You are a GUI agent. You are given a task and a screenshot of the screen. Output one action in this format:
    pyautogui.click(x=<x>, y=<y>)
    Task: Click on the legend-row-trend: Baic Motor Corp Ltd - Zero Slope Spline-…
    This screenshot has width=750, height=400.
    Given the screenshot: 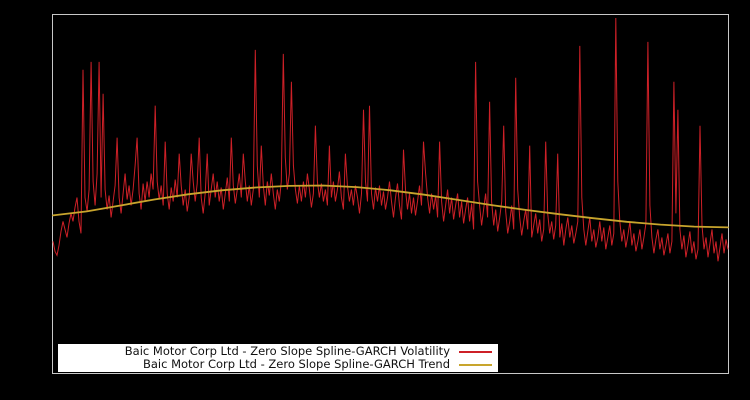 What is the action you would take?
    pyautogui.click(x=278, y=364)
    